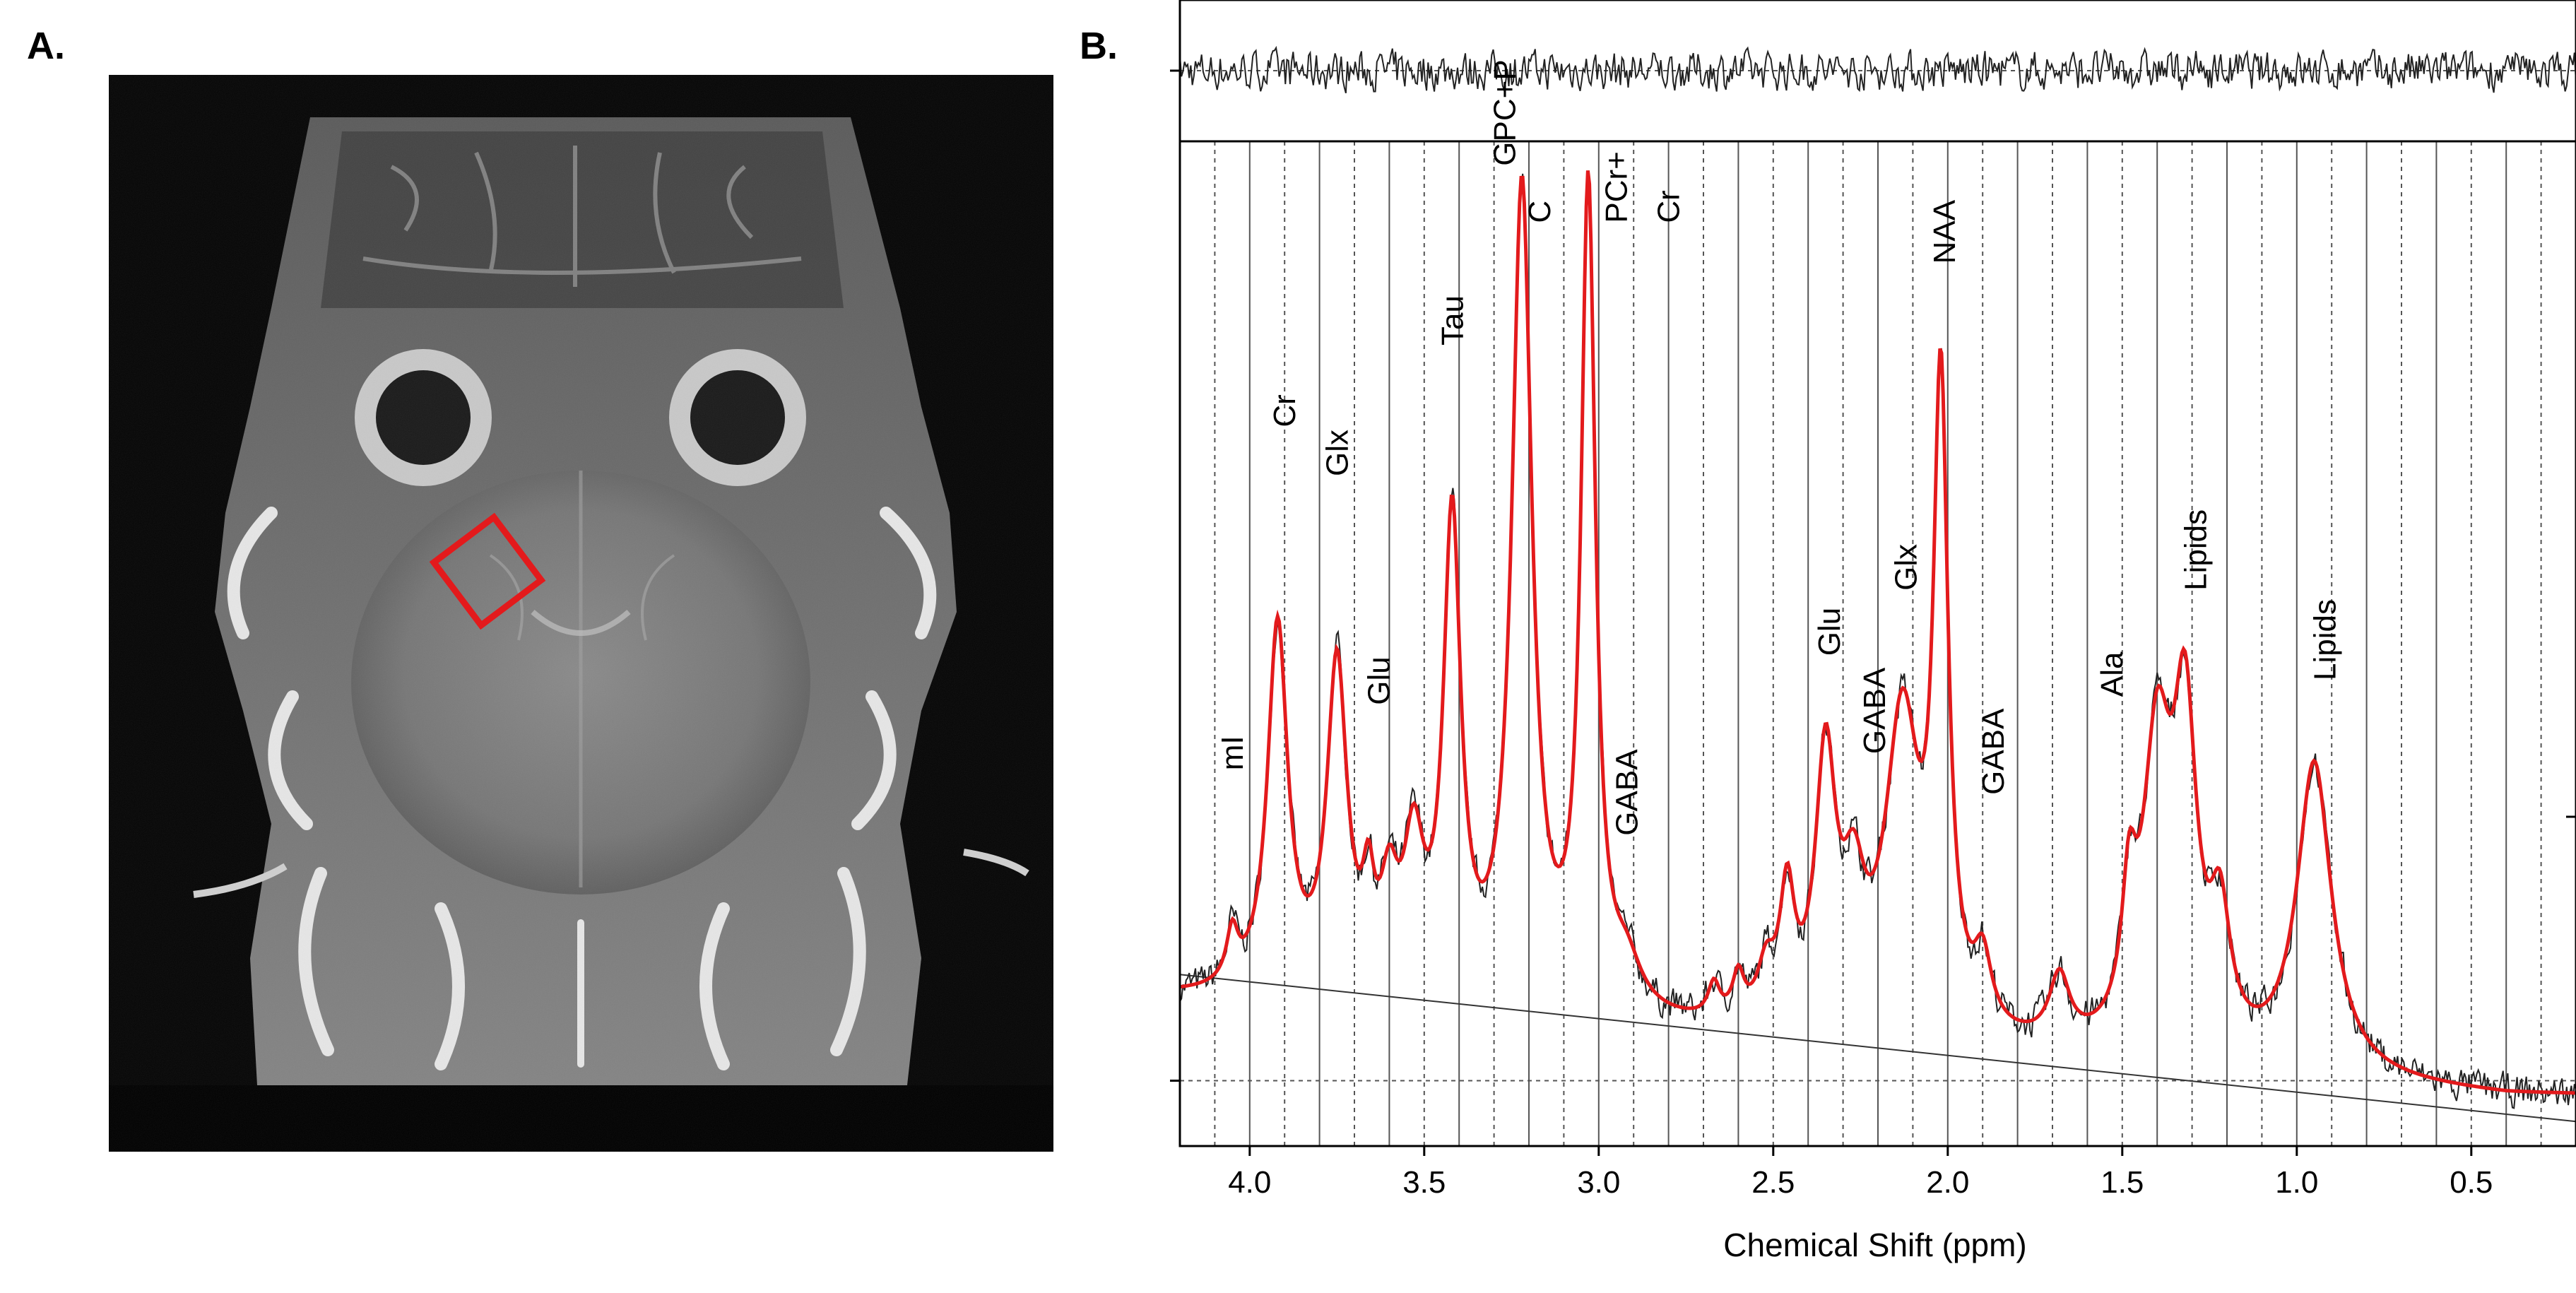  Describe the element at coordinates (2471, 1182) in the screenshot. I see `x-tick-label: 0.5` at that location.